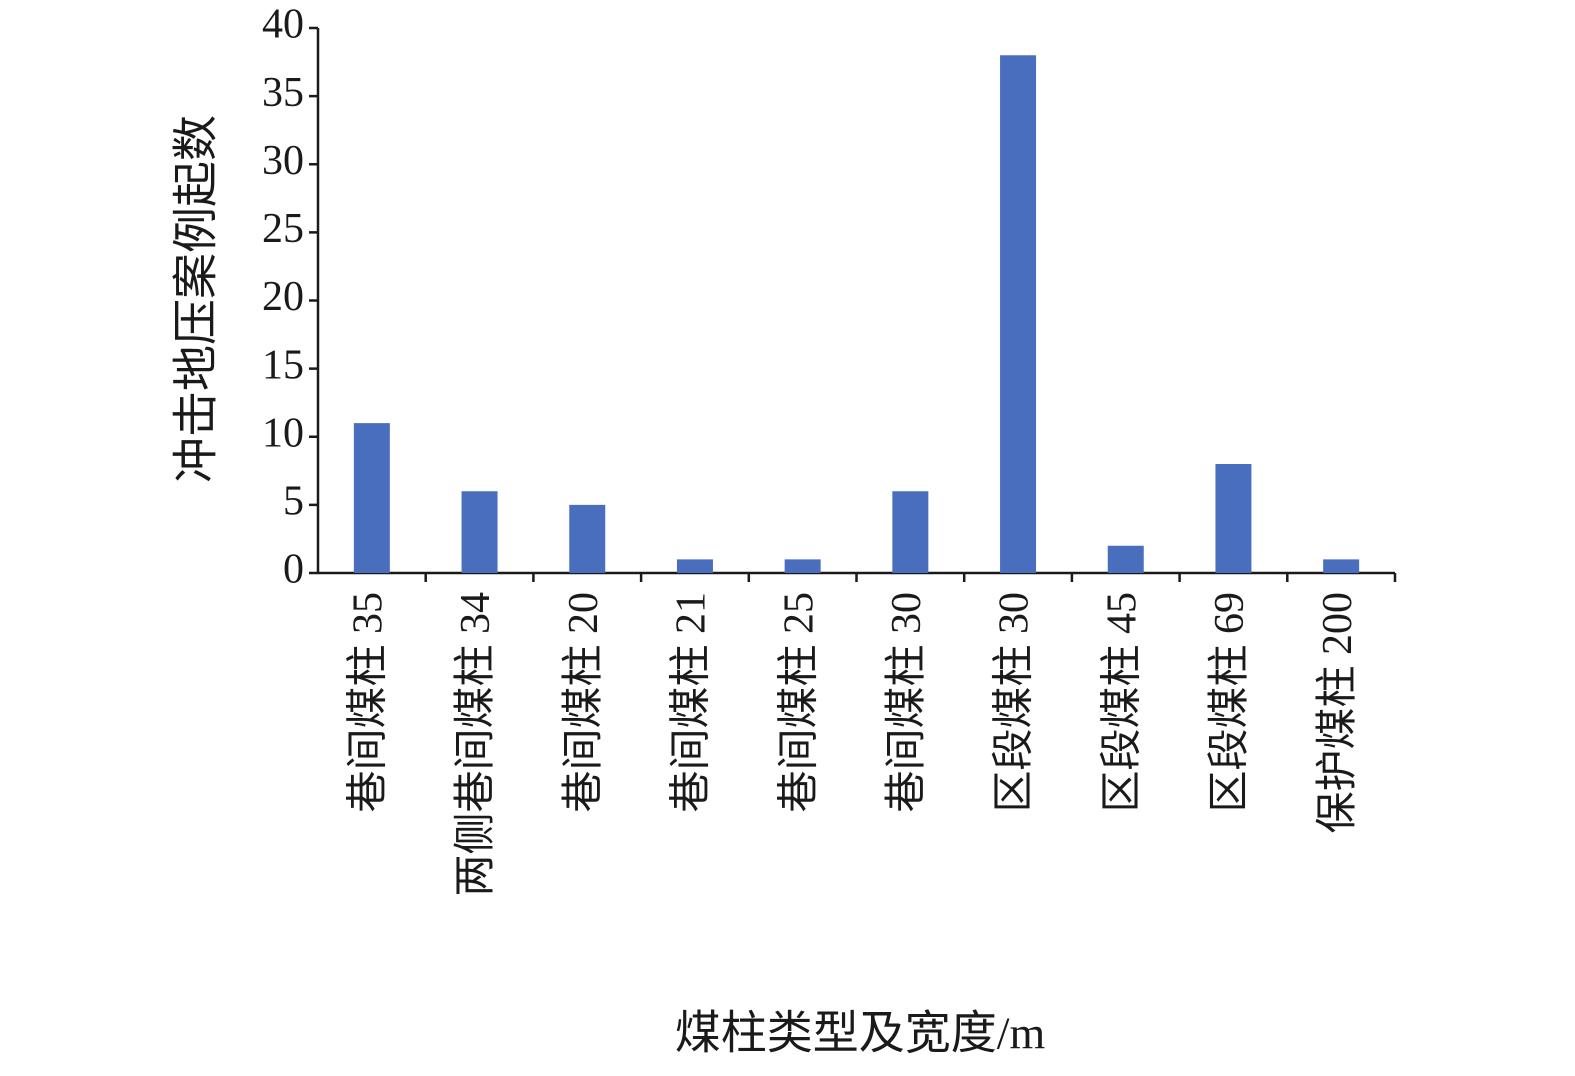 This screenshot has height=1076, width=1575. Describe the element at coordinates (584, 702) in the screenshot. I see `x-tick-label: 巷间煤柱 20` at that location.